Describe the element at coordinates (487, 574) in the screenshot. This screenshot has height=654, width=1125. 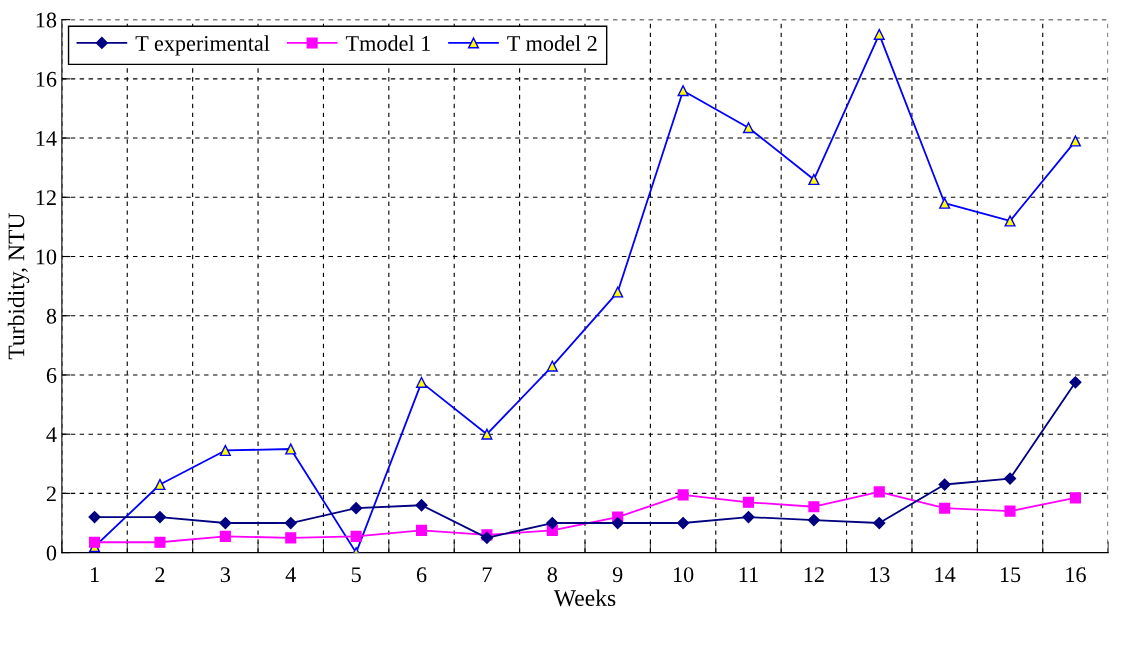
I see `x-tick-label: 7` at that location.